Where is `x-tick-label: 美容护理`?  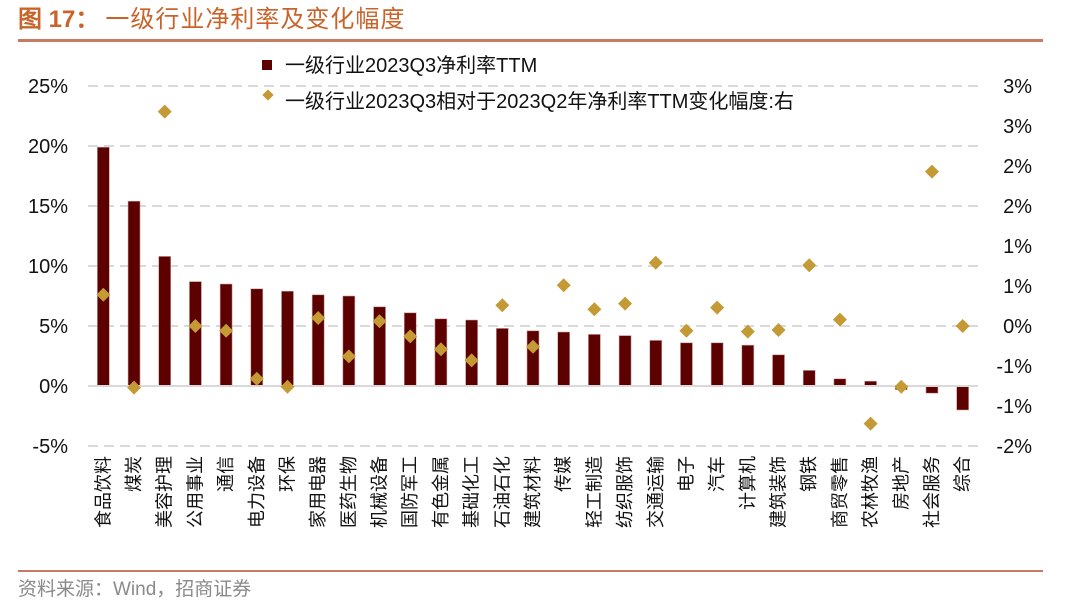
x-tick-label: 美容护理 is located at coordinates (165, 492).